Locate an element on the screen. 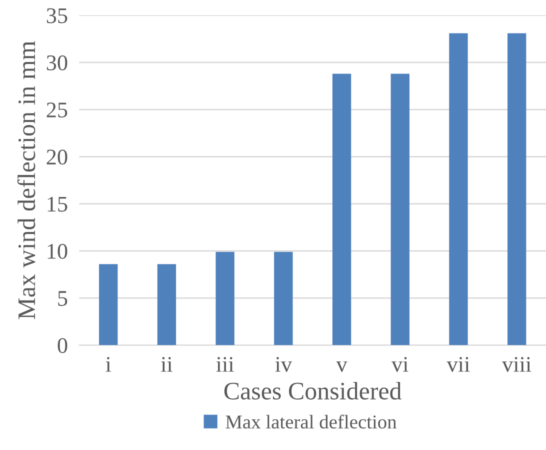  y-tick-label: 35 is located at coordinates (57, 16).